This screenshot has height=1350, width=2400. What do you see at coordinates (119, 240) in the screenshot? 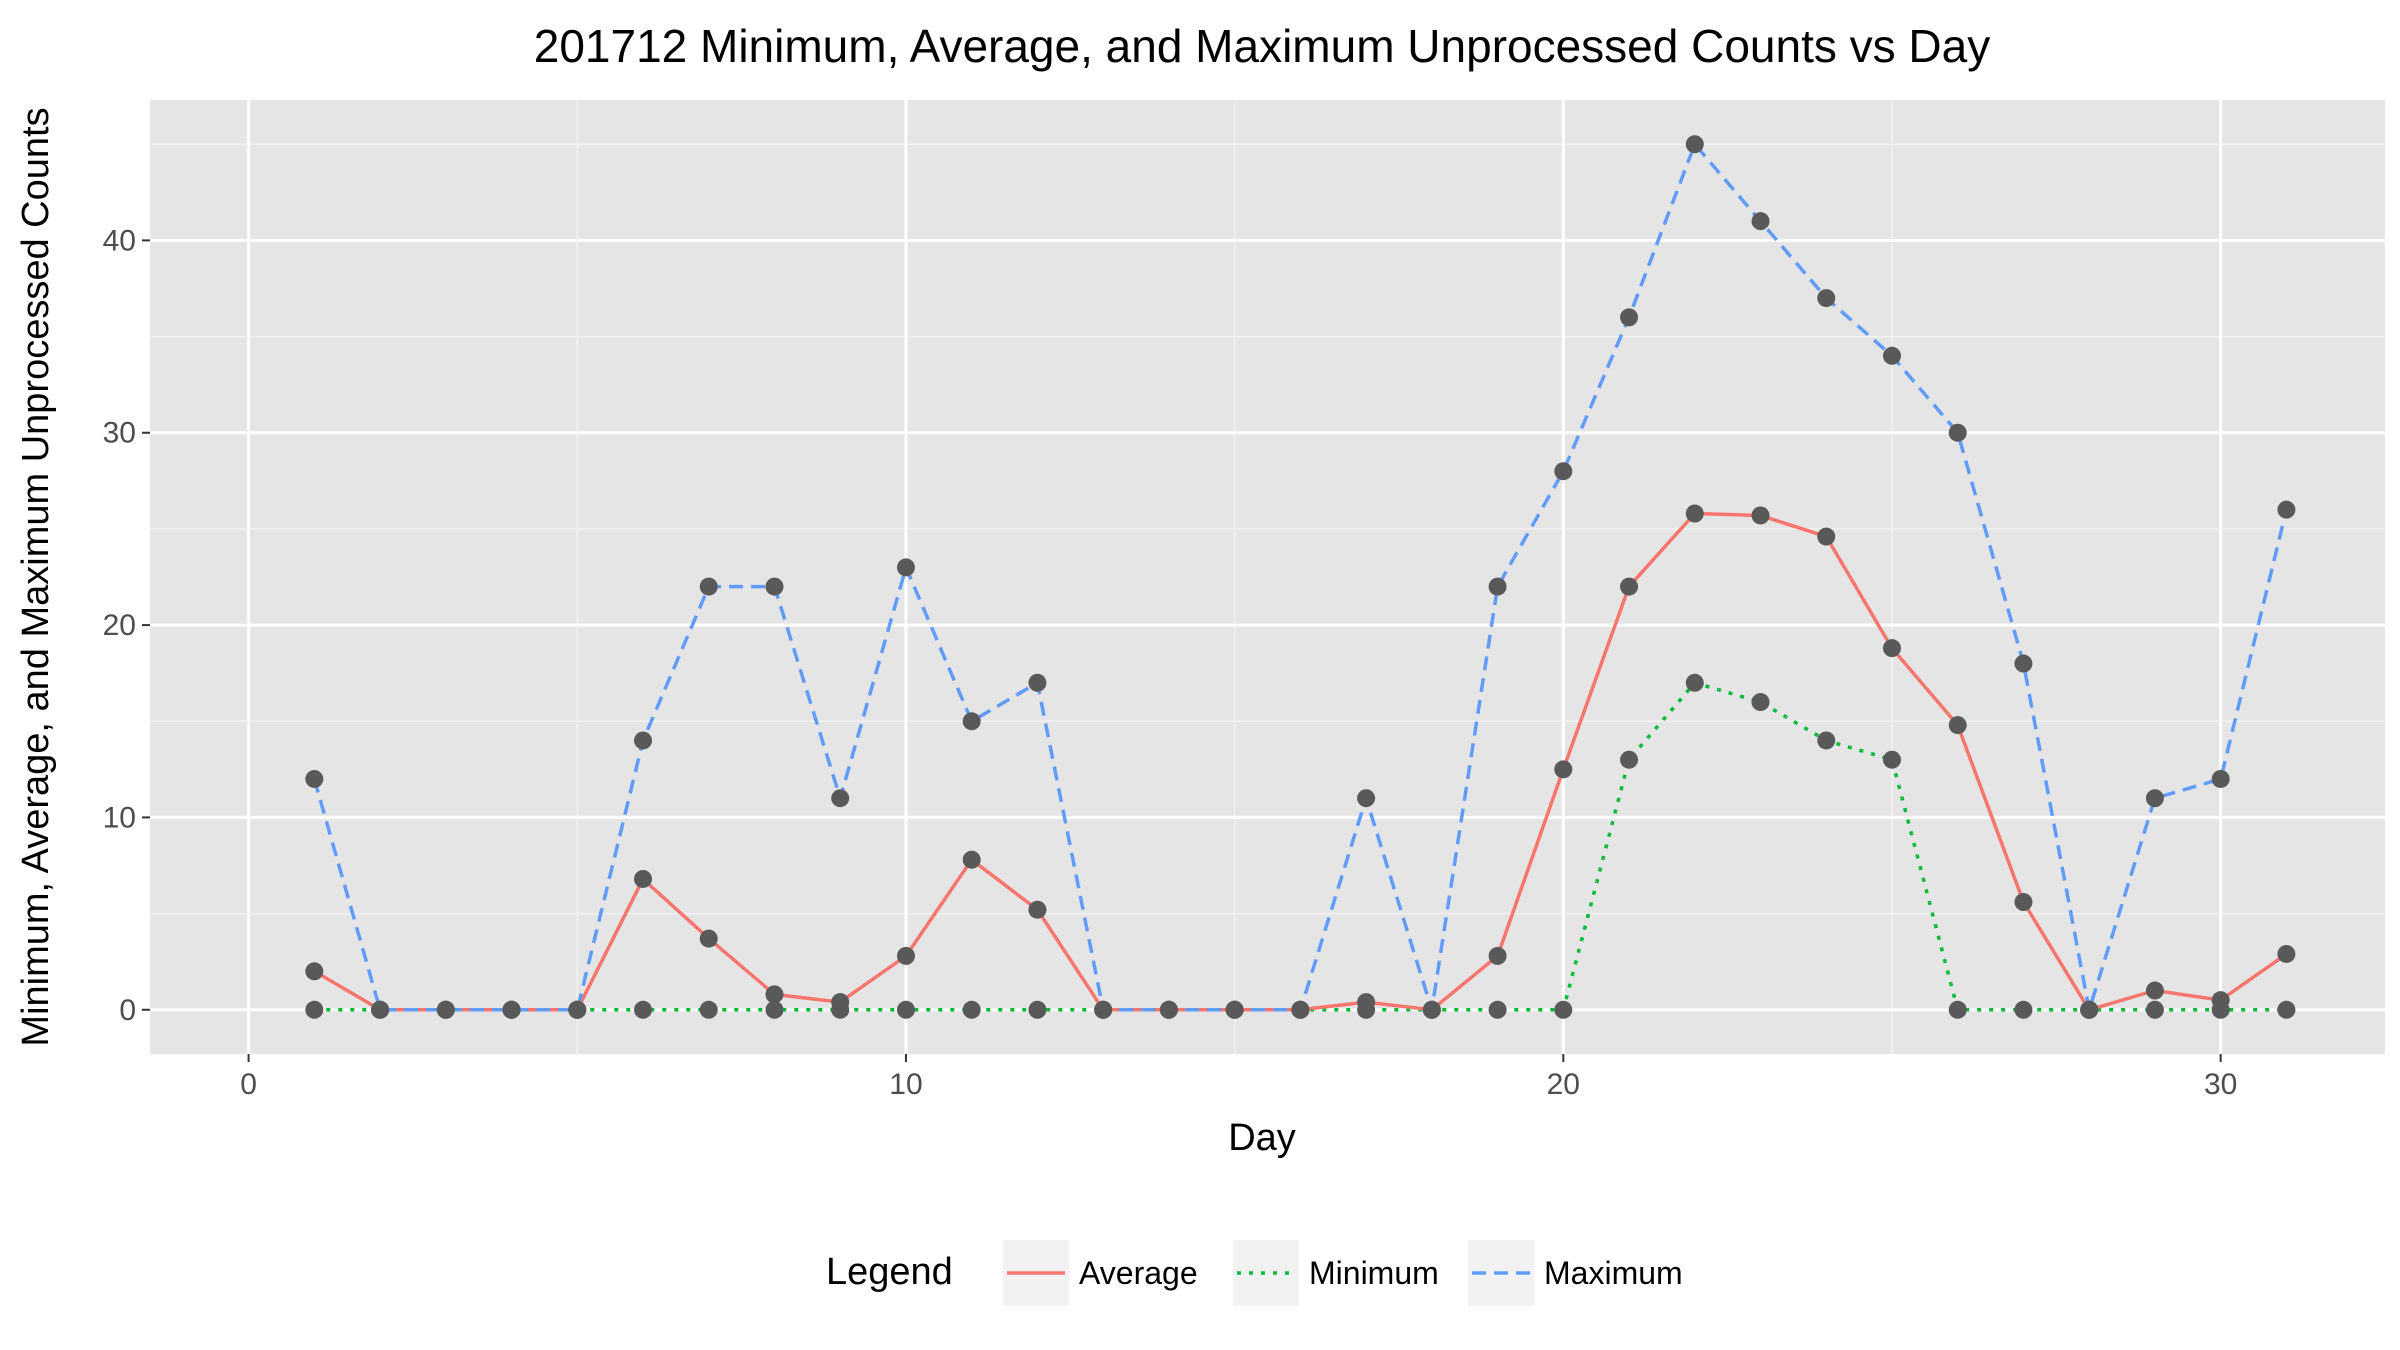
I see `y-tick-label: 40` at bounding box center [119, 240].